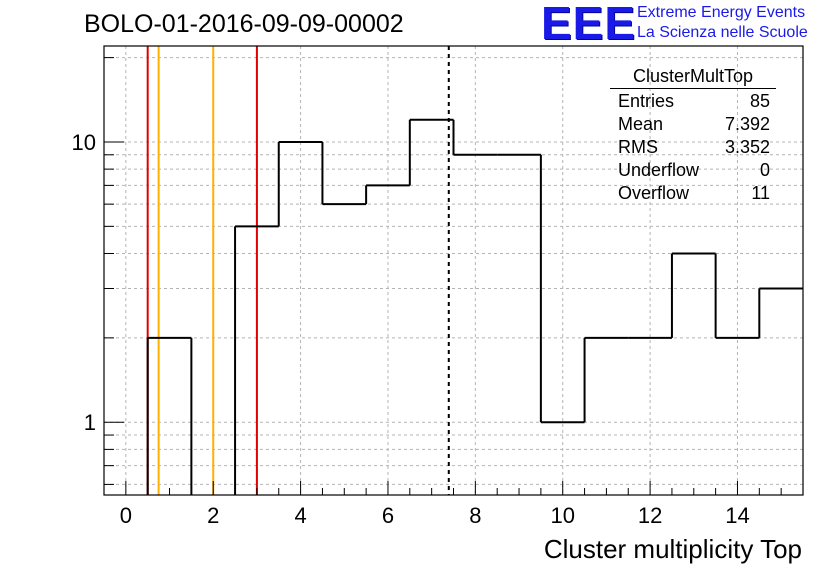 This screenshot has height=572, width=836. What do you see at coordinates (213, 515) in the screenshot?
I see `x-tick-label: 2` at bounding box center [213, 515].